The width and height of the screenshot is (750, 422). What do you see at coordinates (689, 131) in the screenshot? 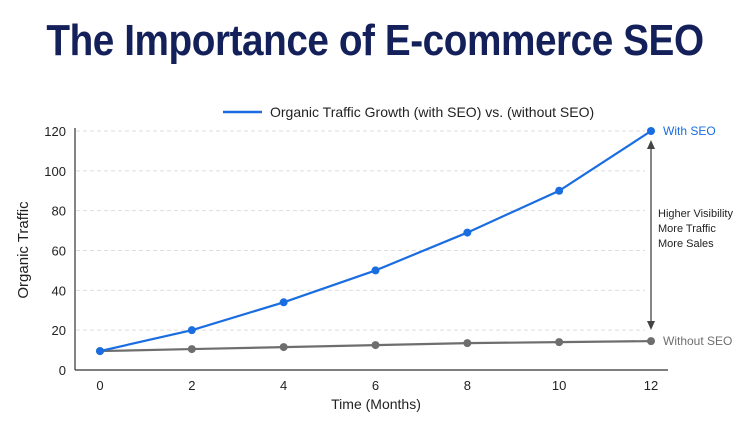
I see `series-label-with-seo: With SEO` at bounding box center [689, 131].